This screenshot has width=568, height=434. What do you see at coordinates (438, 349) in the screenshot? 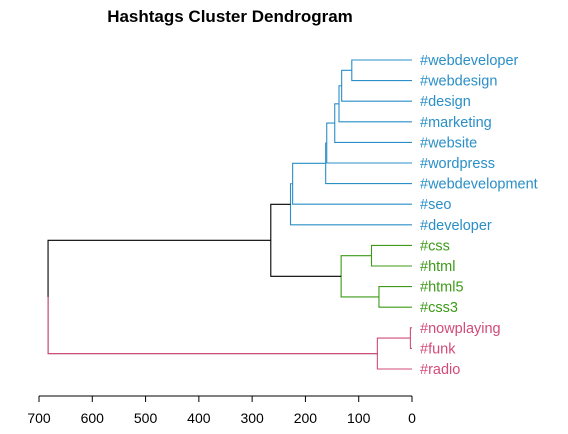
I see `leaf-label: #funk` at bounding box center [438, 349].